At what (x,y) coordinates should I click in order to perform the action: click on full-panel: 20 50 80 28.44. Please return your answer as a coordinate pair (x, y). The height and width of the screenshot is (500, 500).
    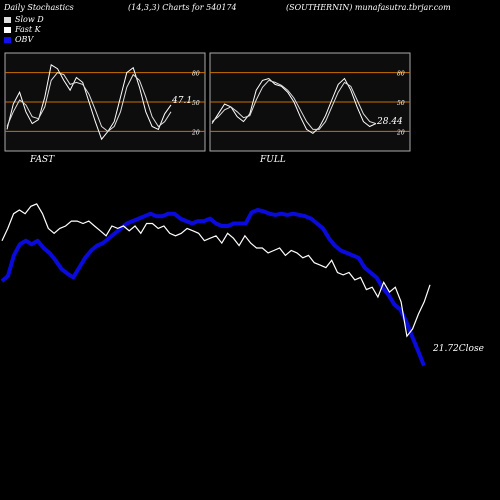
    Looking at the image, I should click on (310, 102).